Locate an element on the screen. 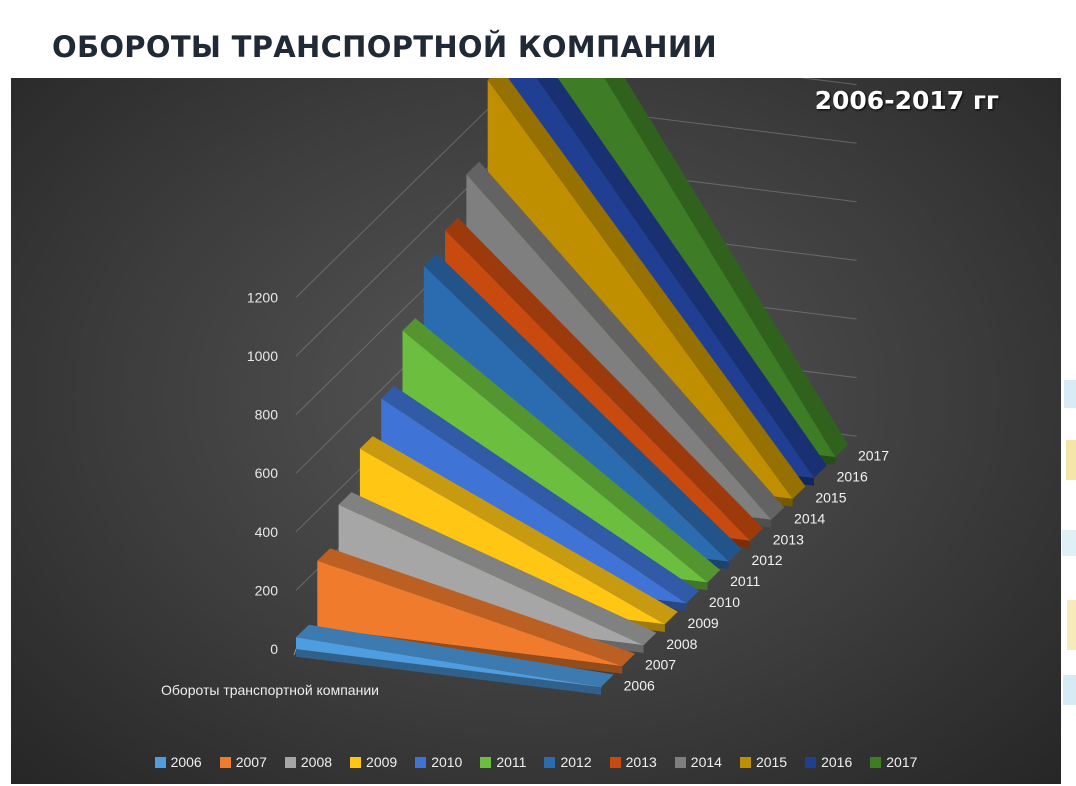 Image resolution: width=1076 pixels, height=786 pixels. area-base-face is located at coordinates (448, 672).